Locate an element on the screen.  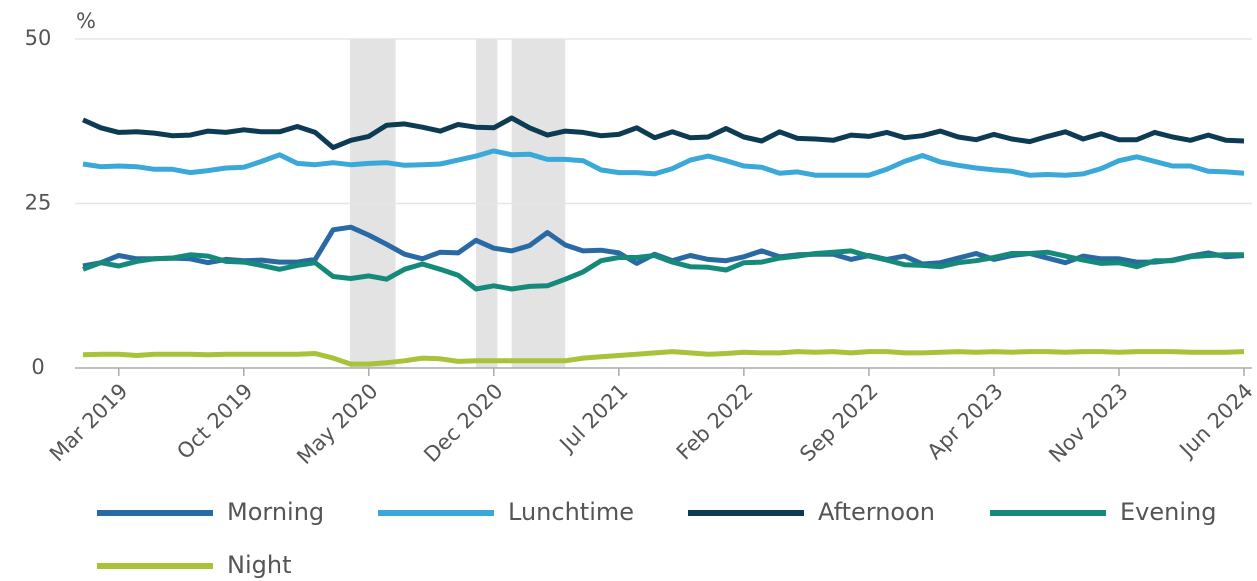
y-tick-label: 0 is located at coordinates (37, 367).